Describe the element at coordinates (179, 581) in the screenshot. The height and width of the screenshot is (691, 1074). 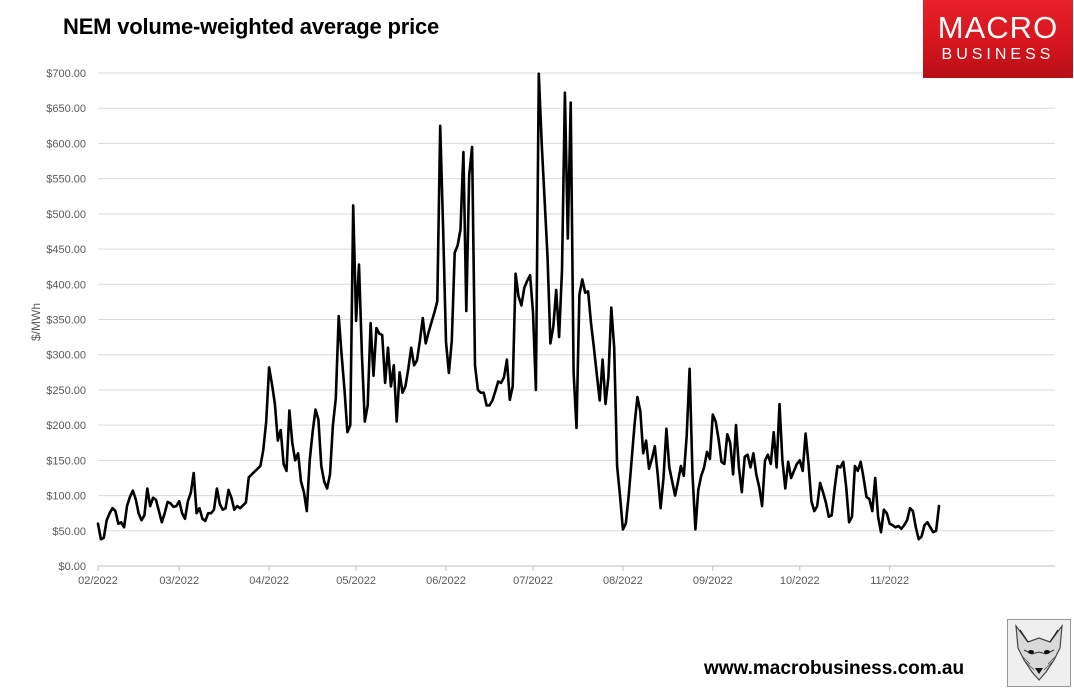
I see `x-tick-label: 03/2022` at that location.